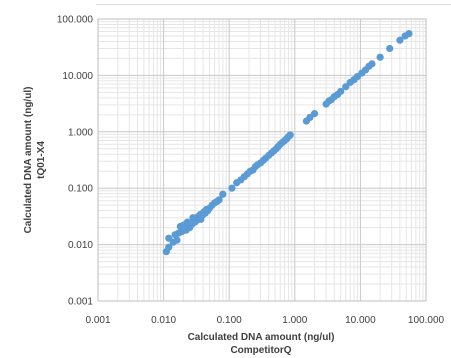 The width and height of the screenshot is (451, 358). Describe the element at coordinates (229, 320) in the screenshot. I see `x-tick-label: 0.100` at that location.